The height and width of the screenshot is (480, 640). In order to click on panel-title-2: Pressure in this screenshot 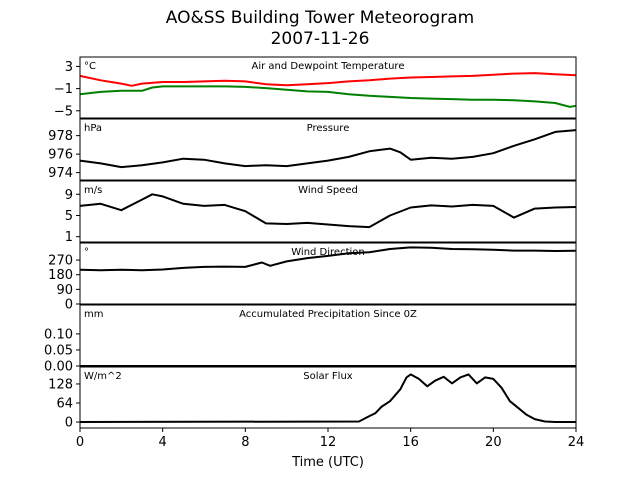, I will do `click(328, 128)`.